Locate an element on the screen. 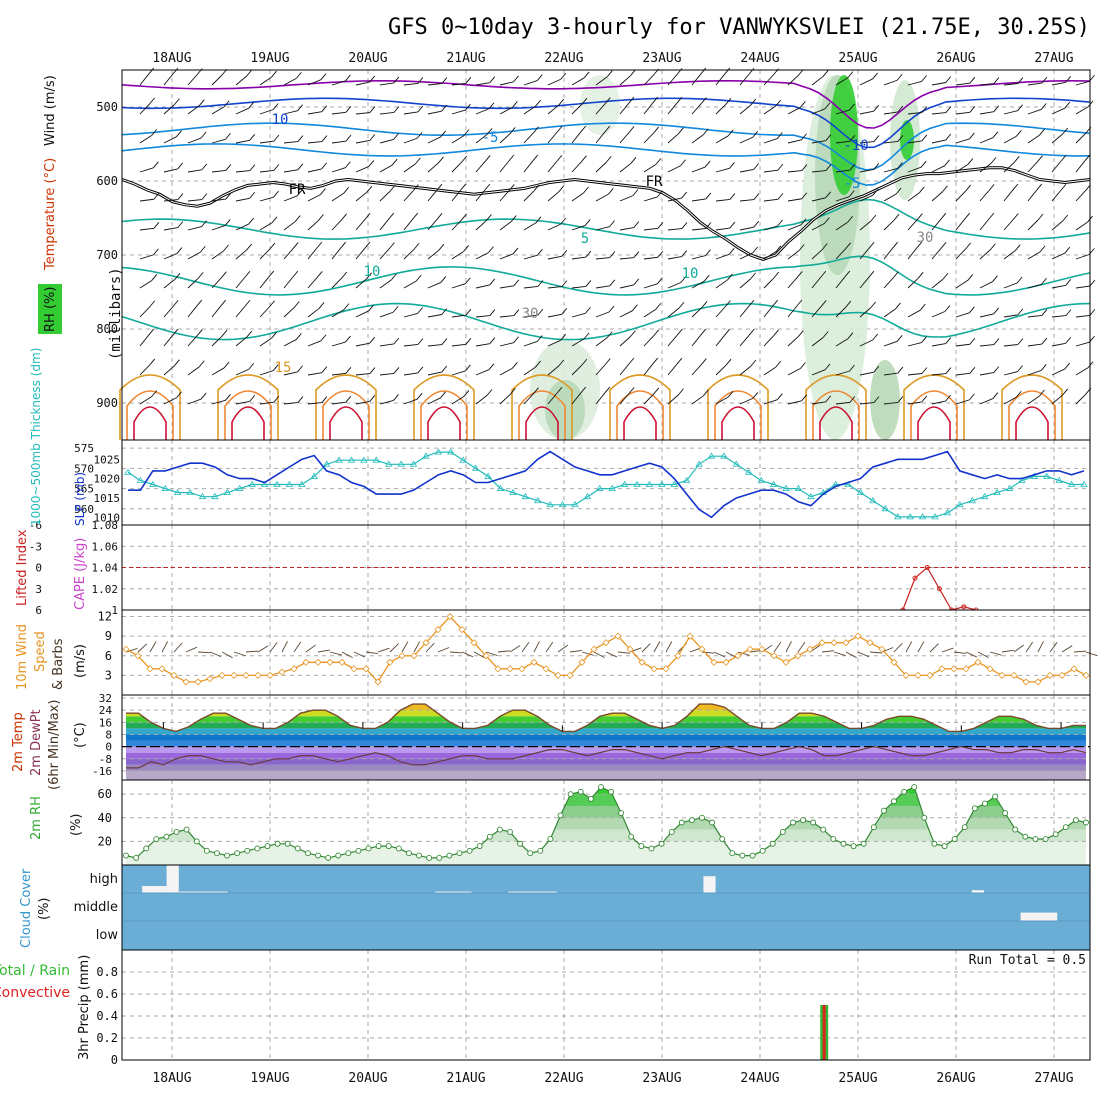 The width and height of the screenshot is (1100, 1100). cape-marker is located at coordinates (964, 607).